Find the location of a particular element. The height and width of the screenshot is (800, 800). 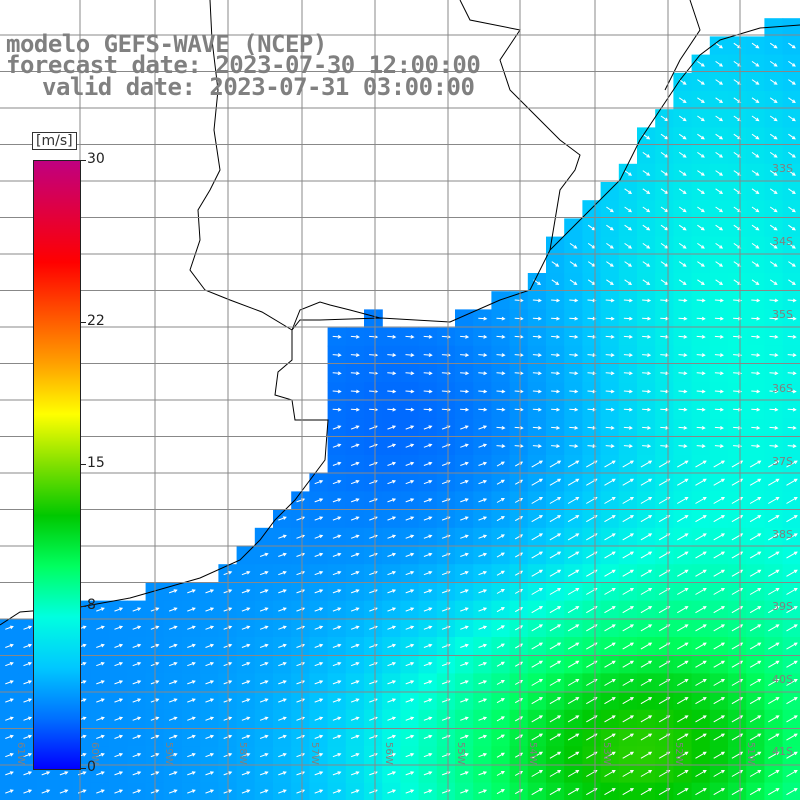

latitude-label: 36S is located at coordinates (782, 388).